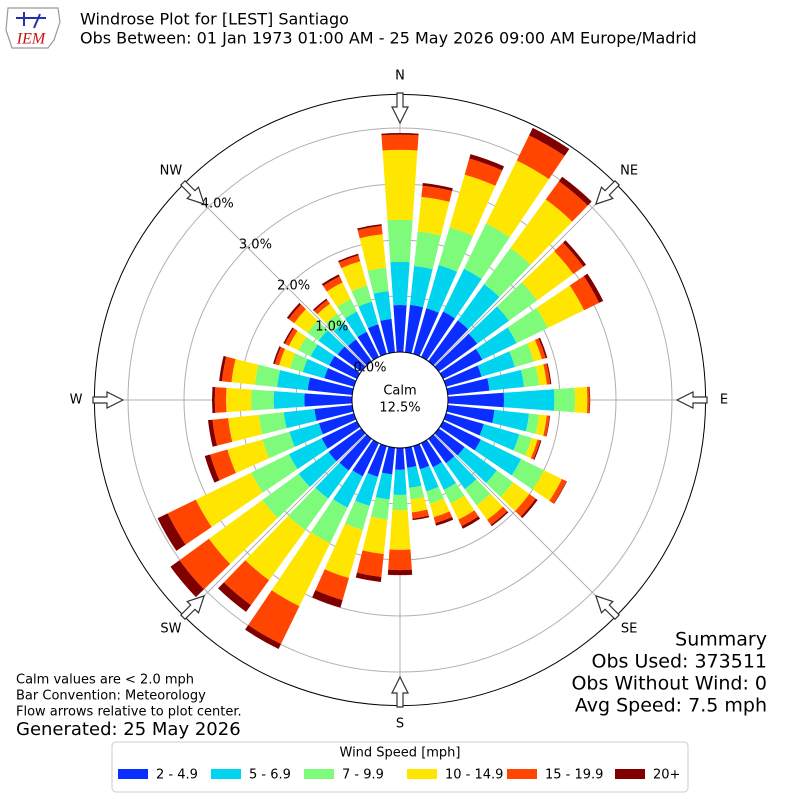 The image size is (800, 800). I want to click on note: Bar Convention: Meteorology, so click(111, 696).